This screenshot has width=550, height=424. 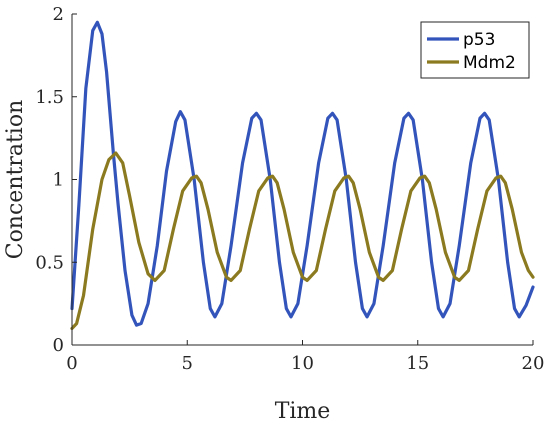 I want to click on y-tick-label: 1.5, so click(x=49, y=97).